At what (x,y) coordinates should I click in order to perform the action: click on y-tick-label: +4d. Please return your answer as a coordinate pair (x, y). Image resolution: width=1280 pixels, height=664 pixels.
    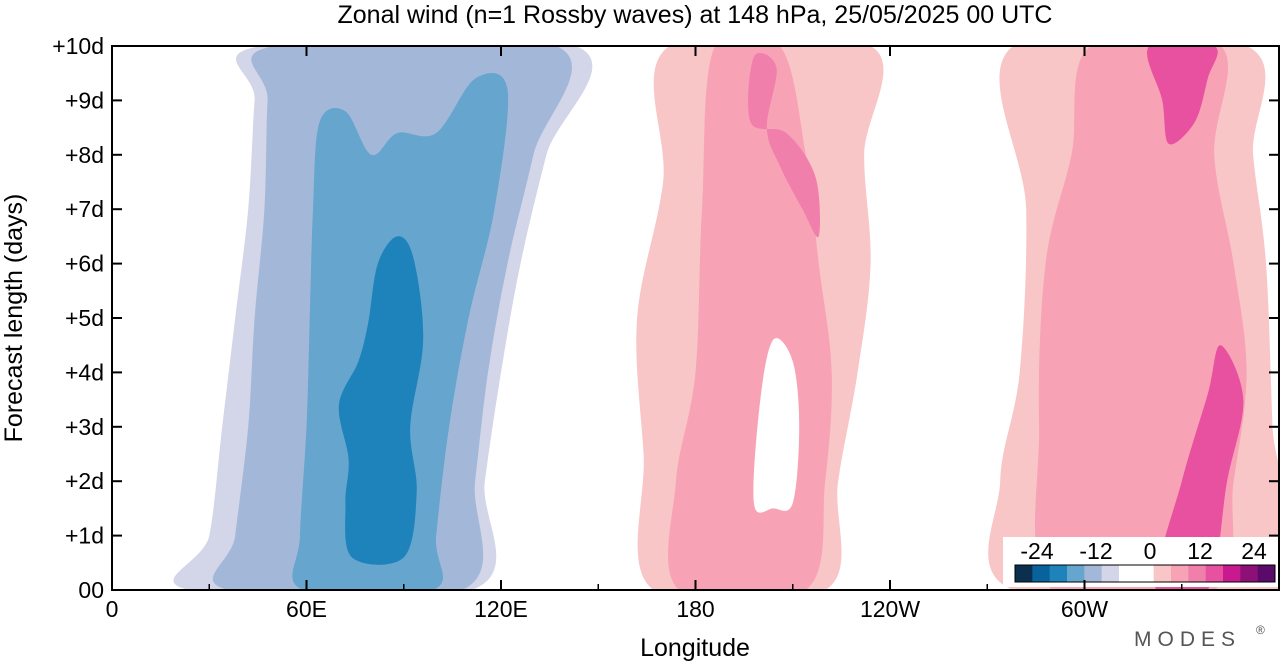
    Looking at the image, I should click on (84, 372).